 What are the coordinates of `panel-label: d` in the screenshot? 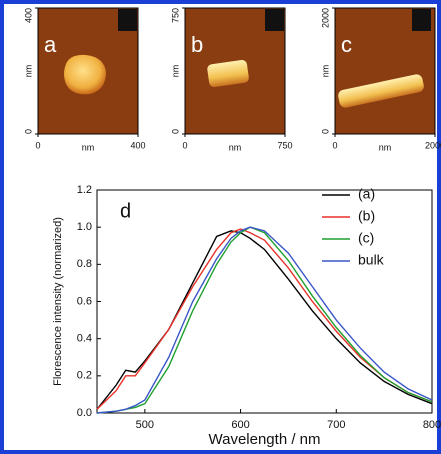 It's located at (125, 211).